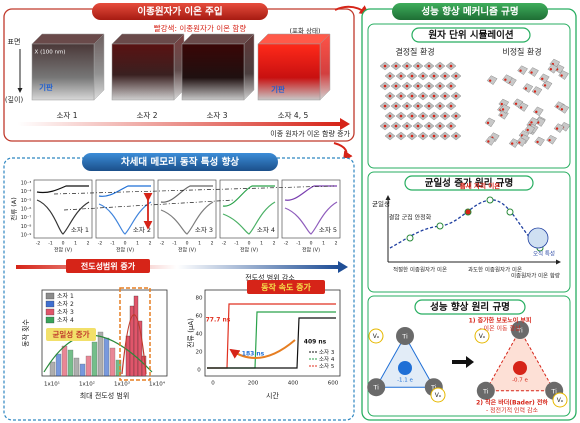  Describe the element at coordinates (25, 332) in the screenshot. I see `hist-y-label: 동작 횟수` at that location.